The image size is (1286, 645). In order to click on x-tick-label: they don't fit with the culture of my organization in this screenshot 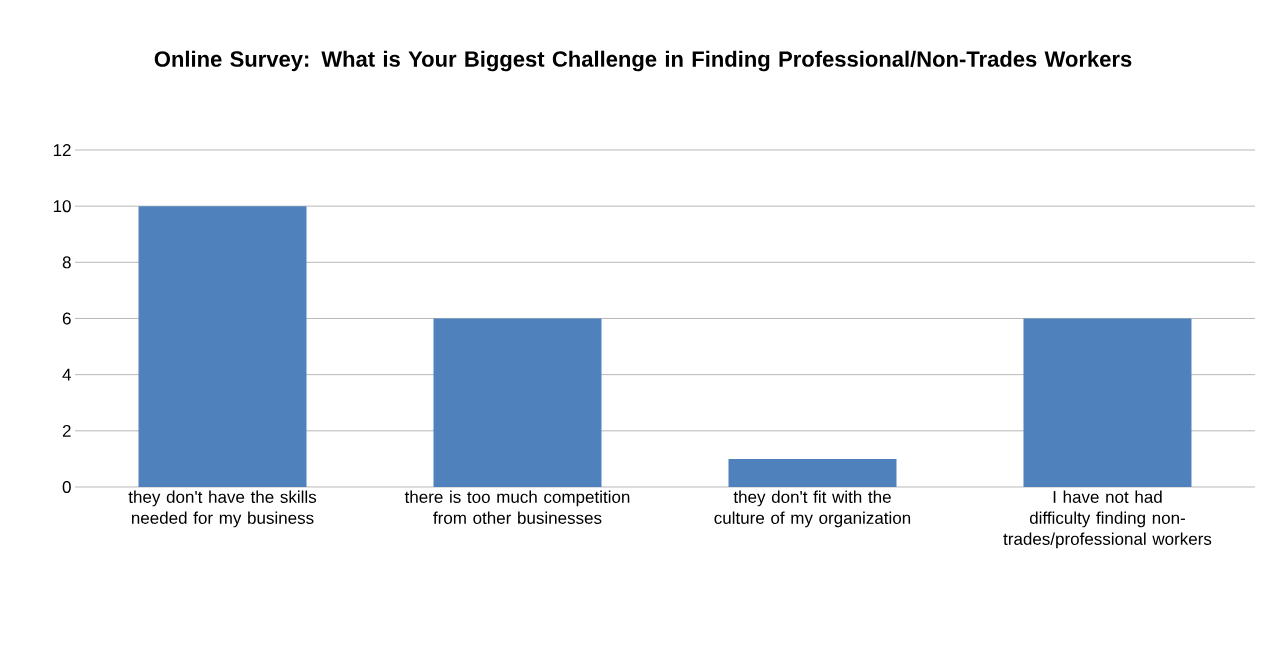, I will do `click(812, 509)`.